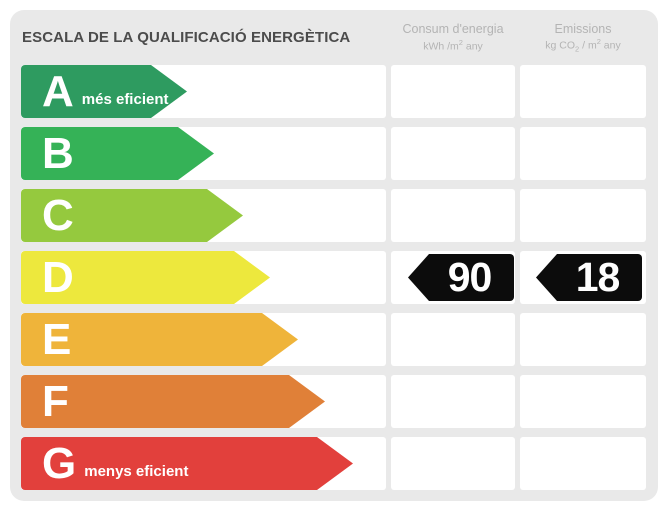 The width and height of the screenshot is (668, 511). I want to click on emissions-column-header: Emissions kg CO2 / m2 any, so click(583, 38).